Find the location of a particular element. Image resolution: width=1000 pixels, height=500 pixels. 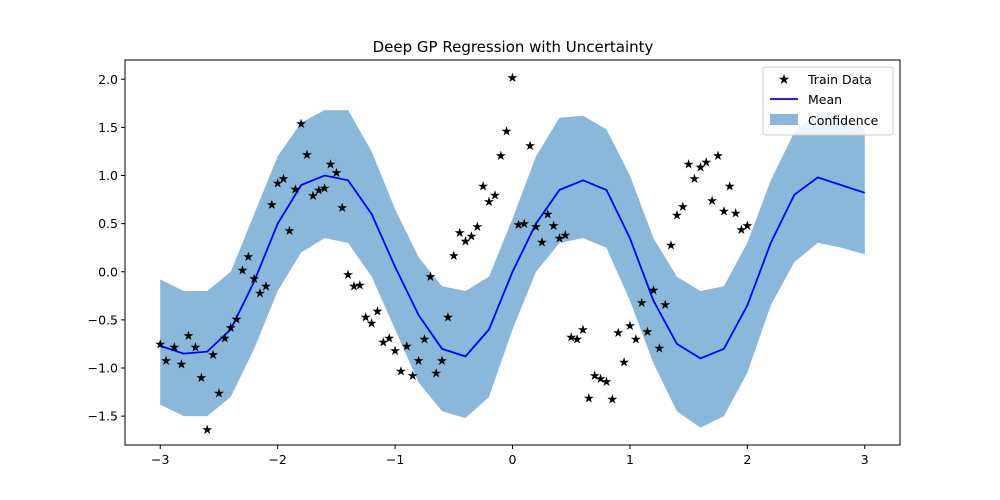

x-axis: −3 −2 −1 0 1 2 3 is located at coordinates (510, 456).